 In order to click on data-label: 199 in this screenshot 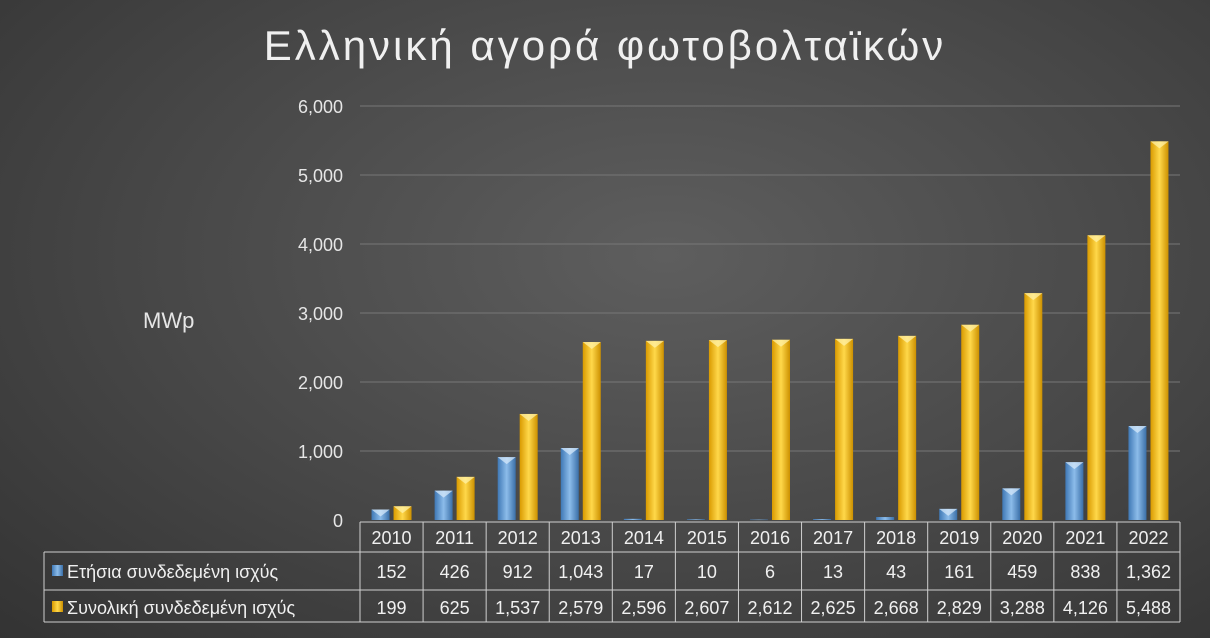, I will do `click(392, 608)`.